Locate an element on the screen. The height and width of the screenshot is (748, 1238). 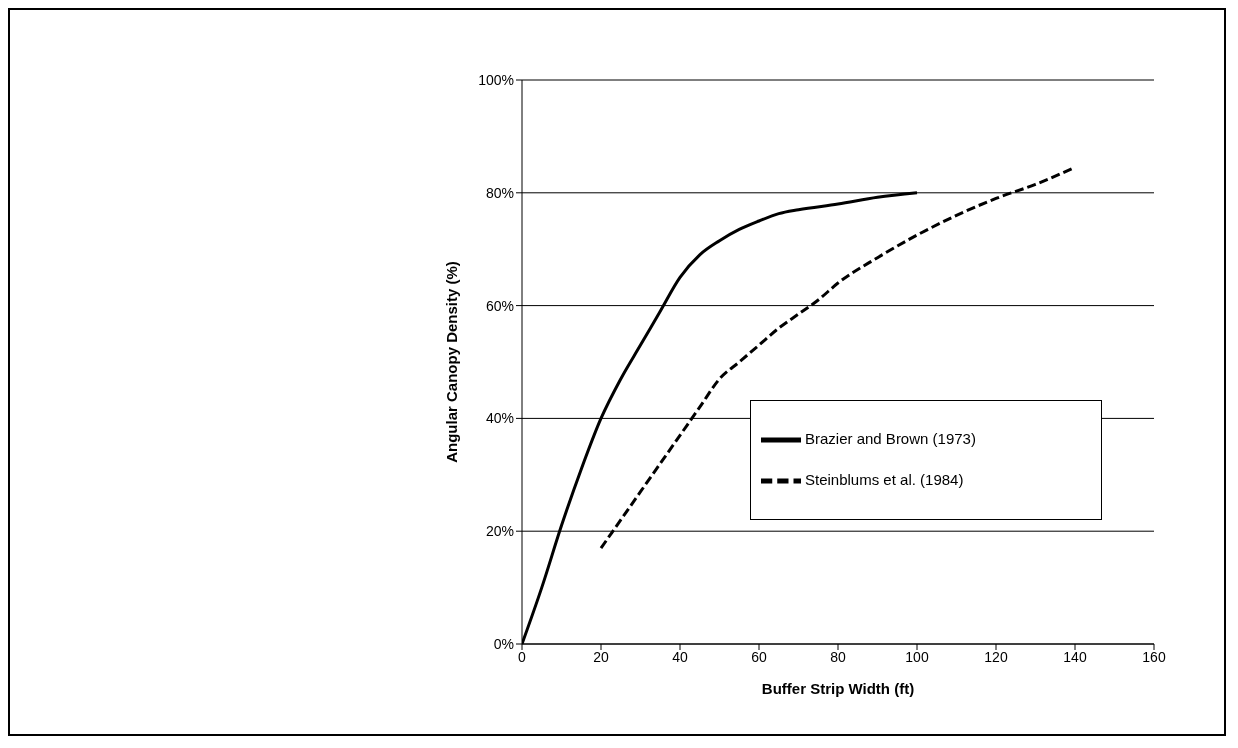
x-axis-title: Buffer Strip Width (ft) is located at coordinates (838, 688).